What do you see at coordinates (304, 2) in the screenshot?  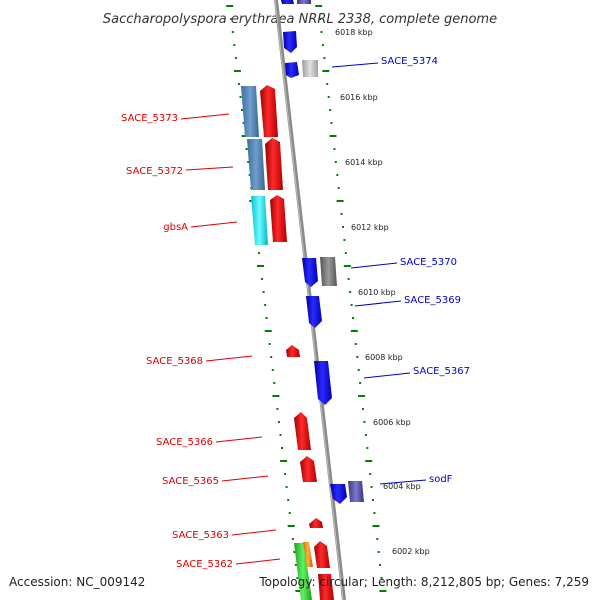 I see `gene-feature-purple-top` at bounding box center [304, 2].